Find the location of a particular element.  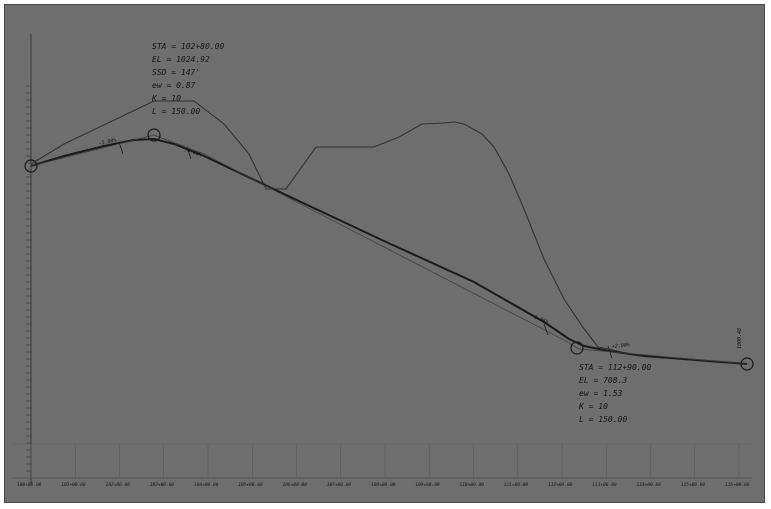

grade-label: -4.86% is located at coordinates (192, 152).